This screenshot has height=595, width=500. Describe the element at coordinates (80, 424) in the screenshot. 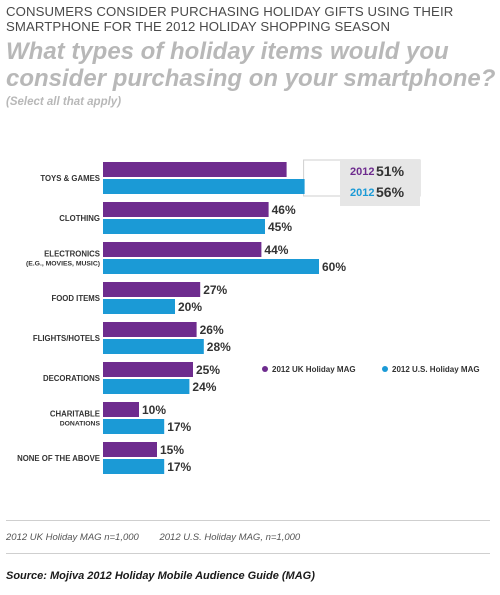

I see `category-label: DONATIONS` at that location.